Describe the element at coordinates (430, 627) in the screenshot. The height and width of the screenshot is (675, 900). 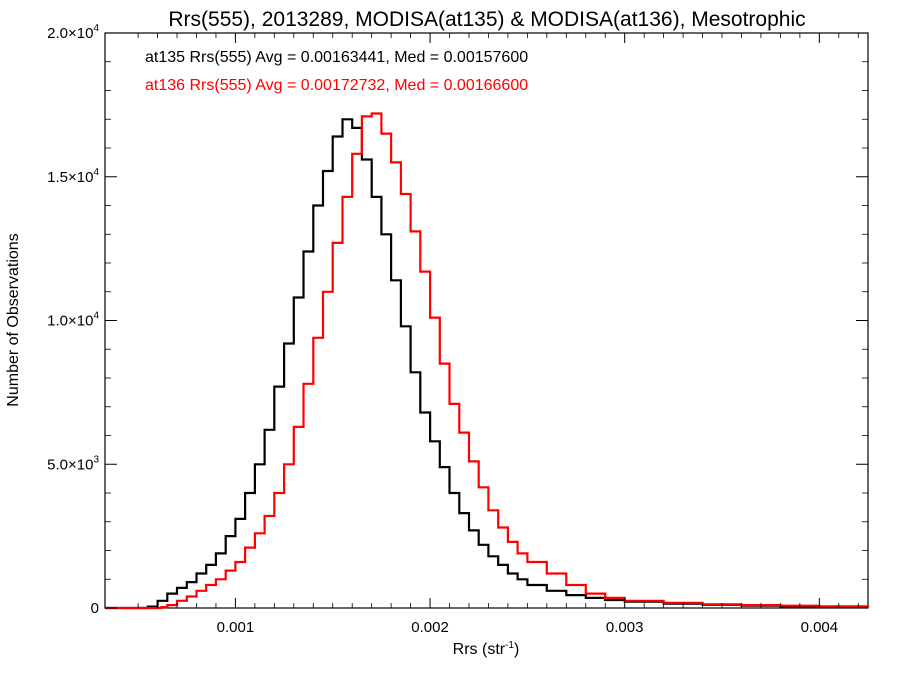
I see `x-tick-label: 0.002` at that location.